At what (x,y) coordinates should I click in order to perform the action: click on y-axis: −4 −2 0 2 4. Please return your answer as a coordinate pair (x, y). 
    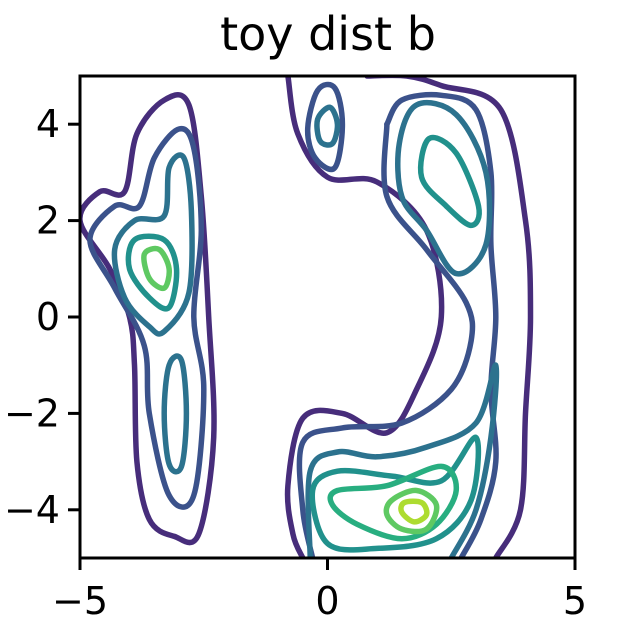
    Looking at the image, I should click on (42, 317).